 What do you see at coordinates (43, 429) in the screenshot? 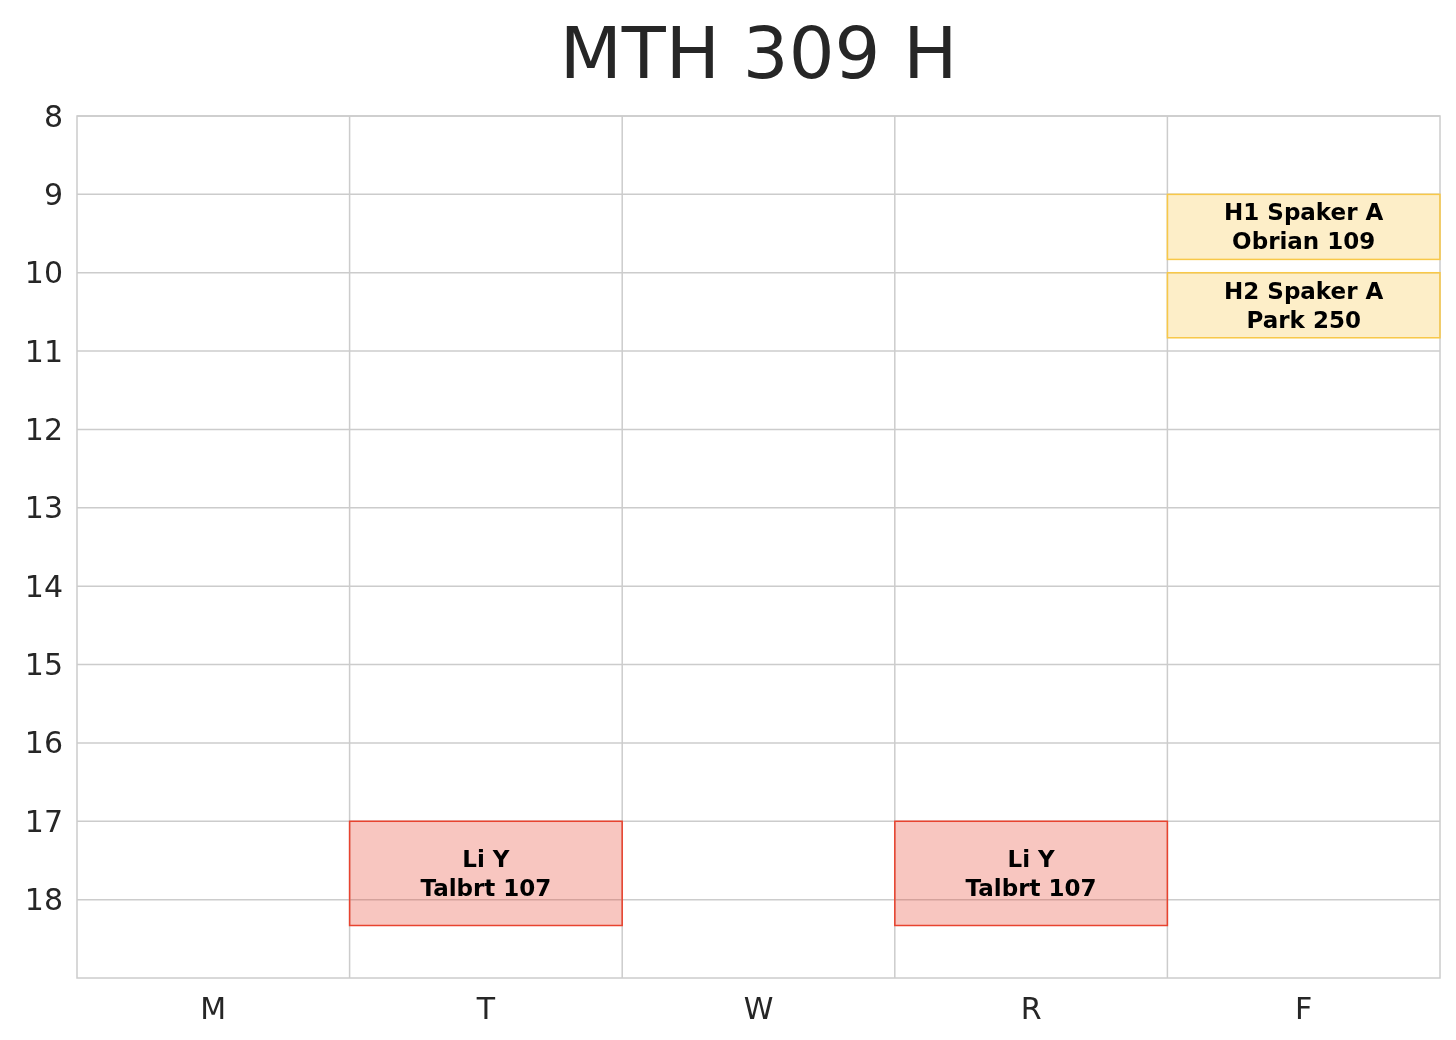
I see `y-tick-label: 12` at bounding box center [43, 429].